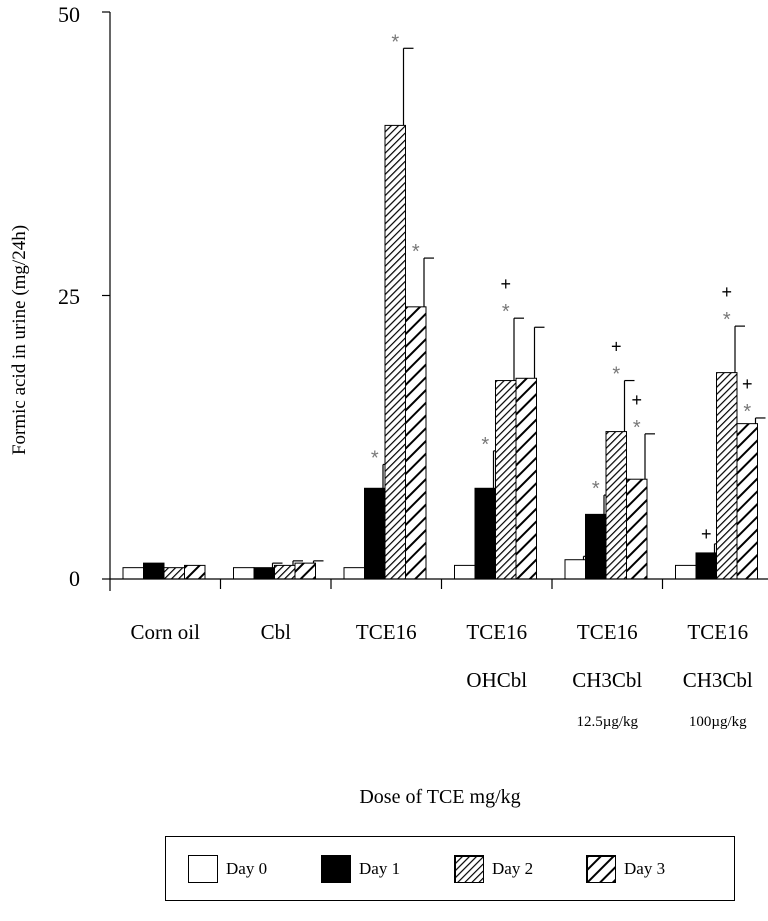  I want to click on category-label-line2: OHCbl, so click(497, 680).